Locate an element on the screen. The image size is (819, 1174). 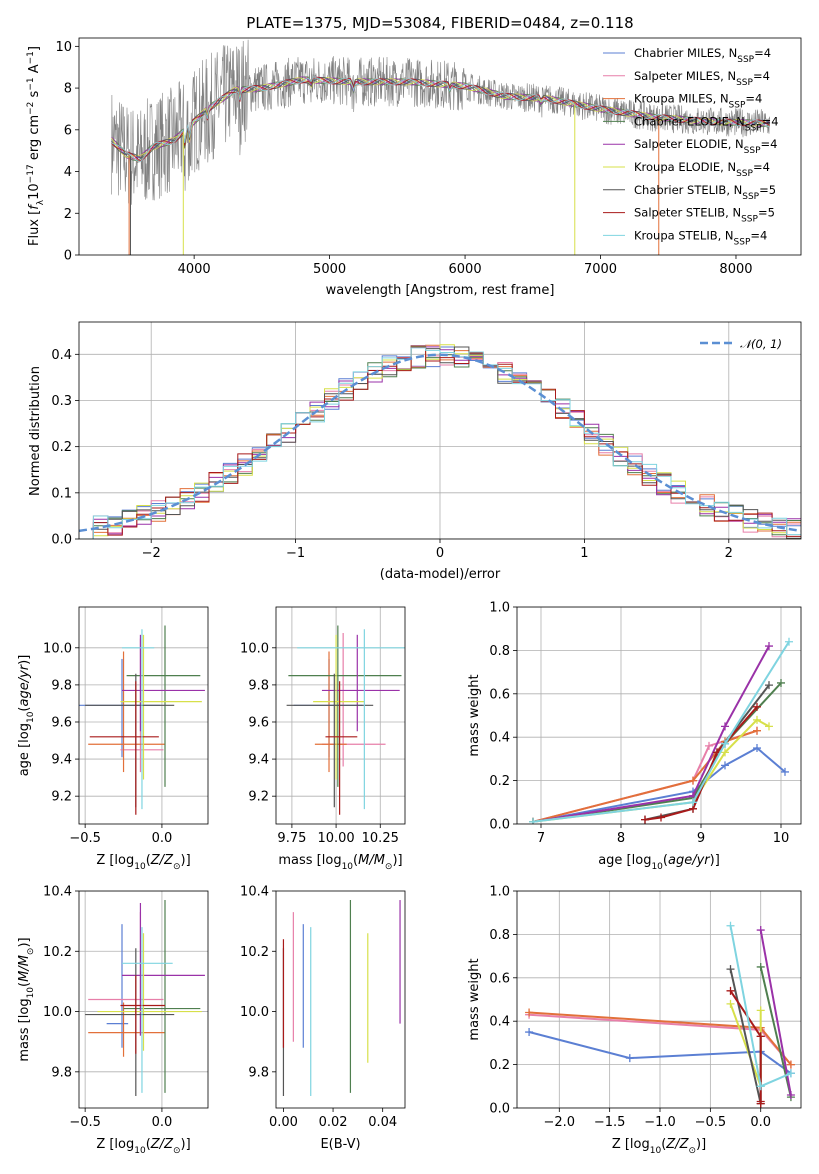
observed-spectrum-line is located at coordinates (441, 122).